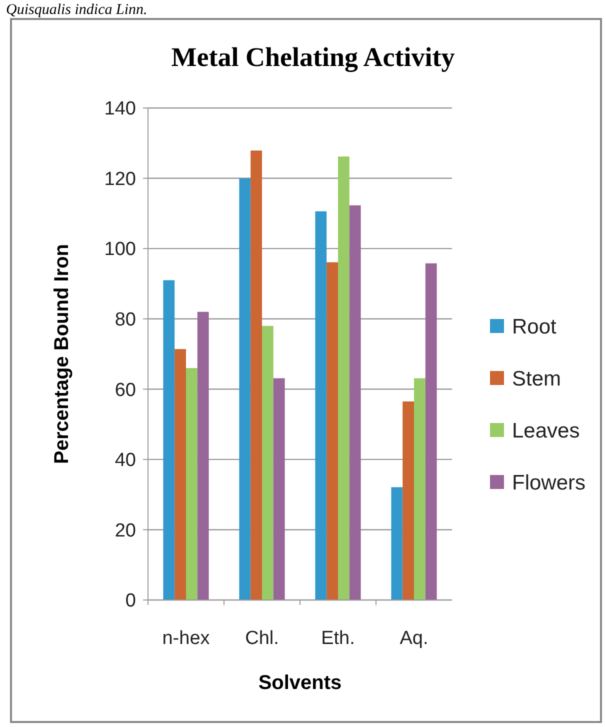 The image size is (606, 727). I want to click on x-axis-title: Solvents, so click(300, 683).